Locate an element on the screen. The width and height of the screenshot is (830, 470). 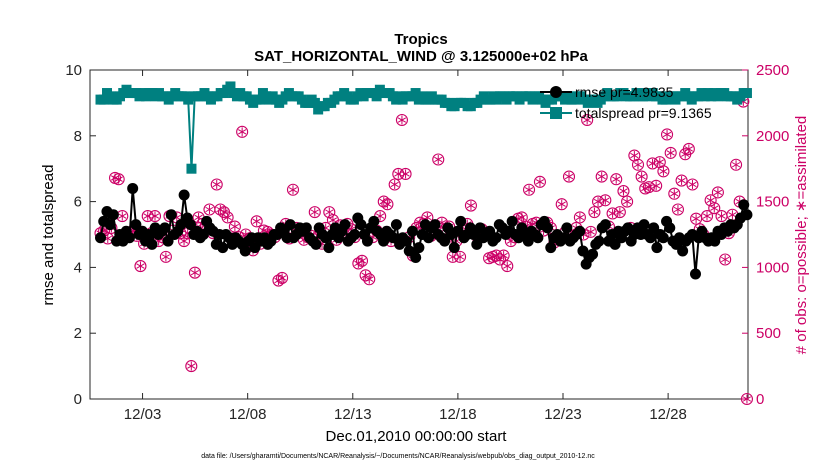
y-right-tick-label: 1500 is located at coordinates (772, 202).